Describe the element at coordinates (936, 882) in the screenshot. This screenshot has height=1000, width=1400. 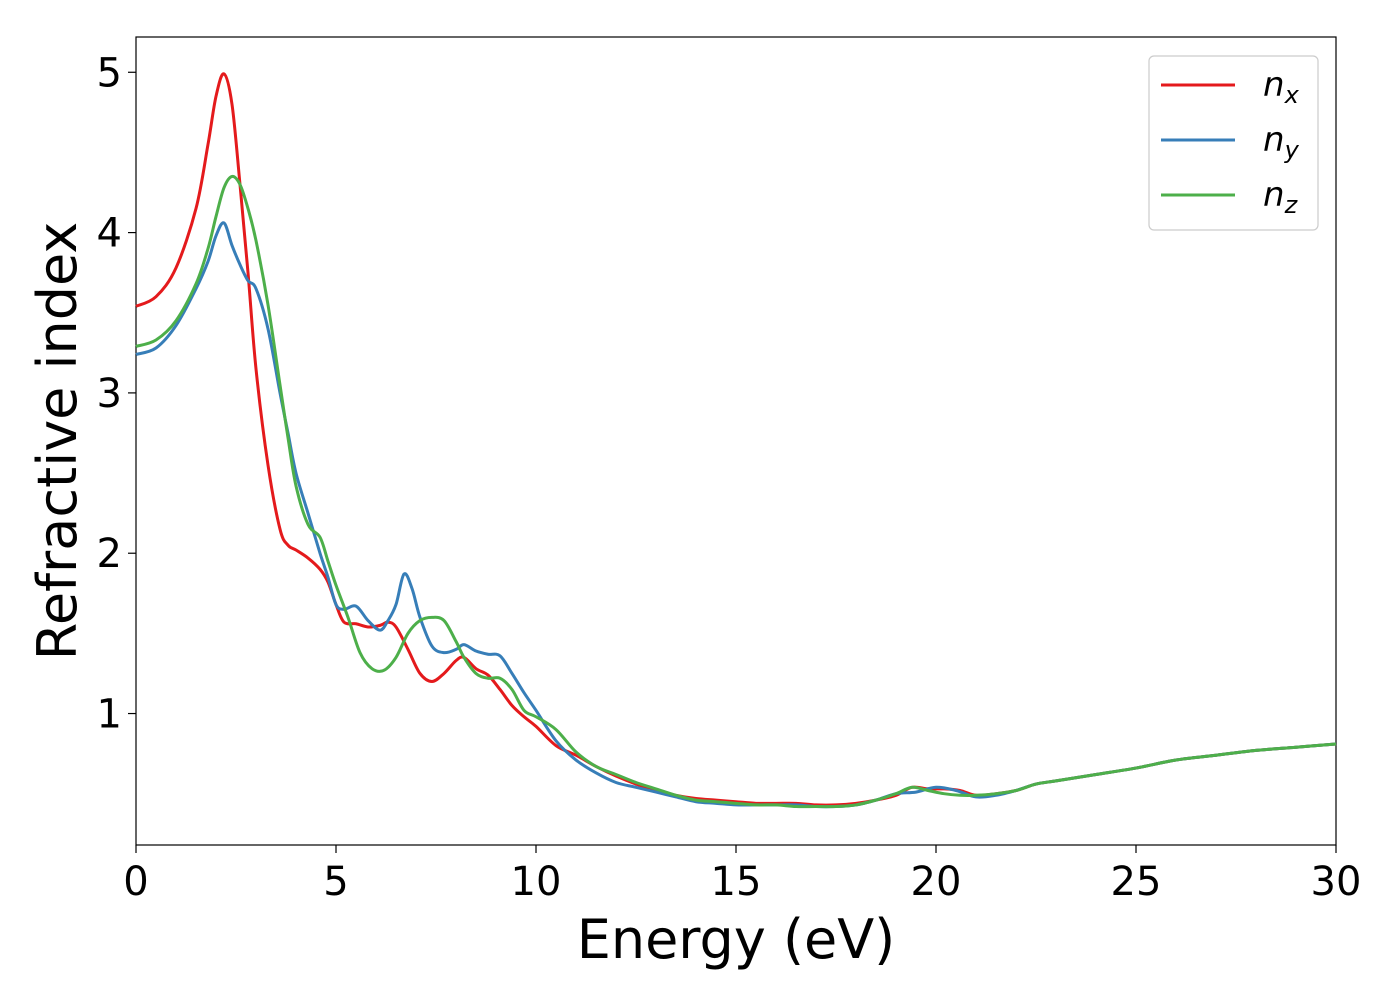
I see `x-tick-label: 20` at that location.